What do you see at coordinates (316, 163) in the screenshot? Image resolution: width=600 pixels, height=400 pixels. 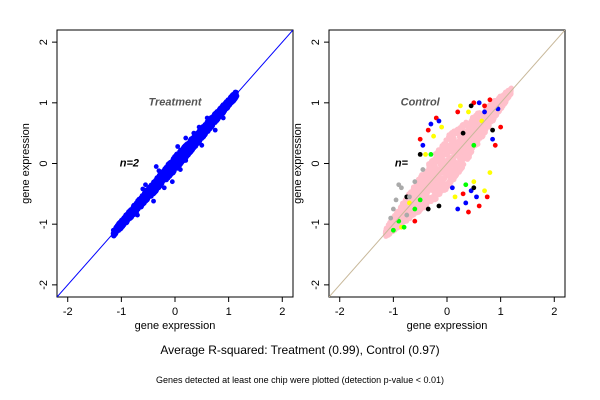 I see `y-tick-label: 0` at bounding box center [316, 163].